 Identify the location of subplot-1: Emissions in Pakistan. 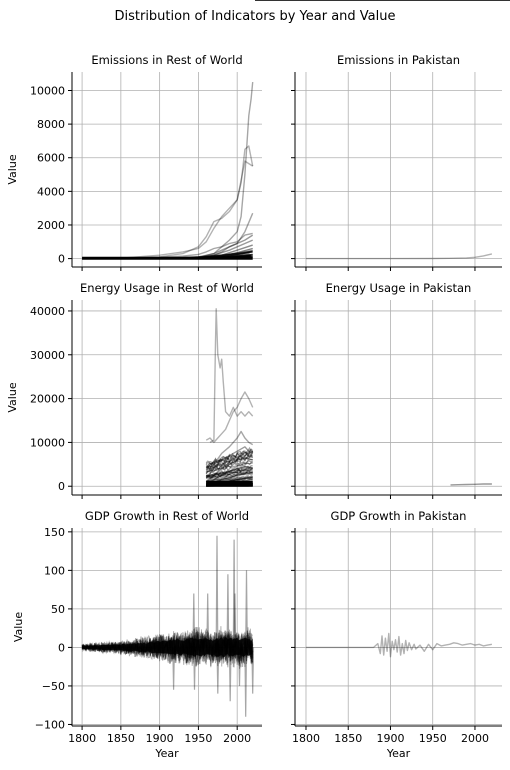
(396, 162).